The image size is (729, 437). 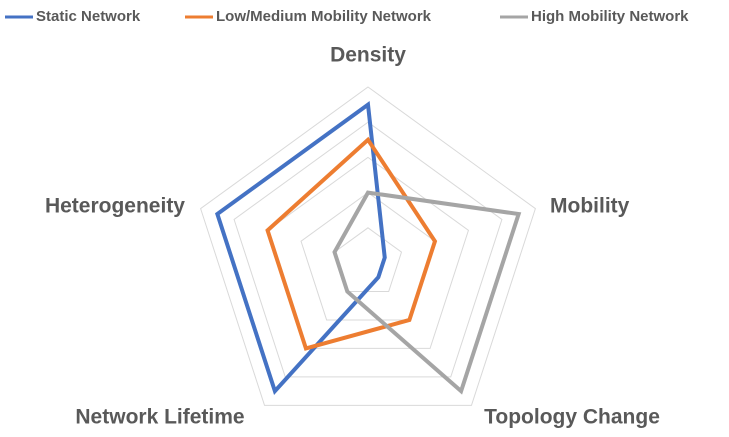 What do you see at coordinates (159, 417) in the screenshot?
I see `axis-label: Network Lifetime` at bounding box center [159, 417].